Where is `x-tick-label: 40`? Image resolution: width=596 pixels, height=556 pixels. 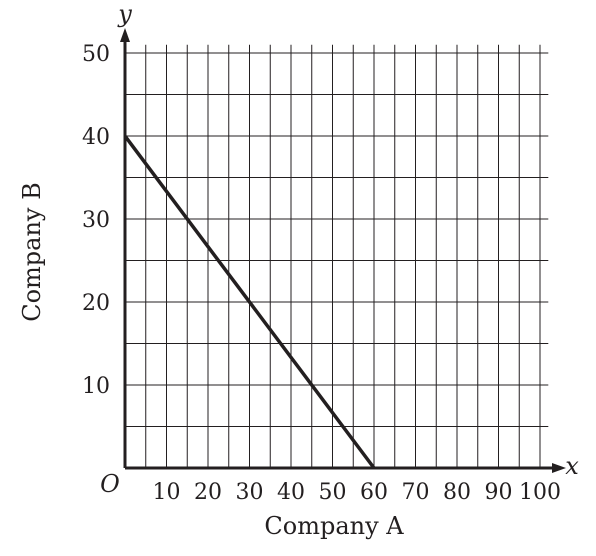
x-tick-label: 40 is located at coordinates (291, 492).